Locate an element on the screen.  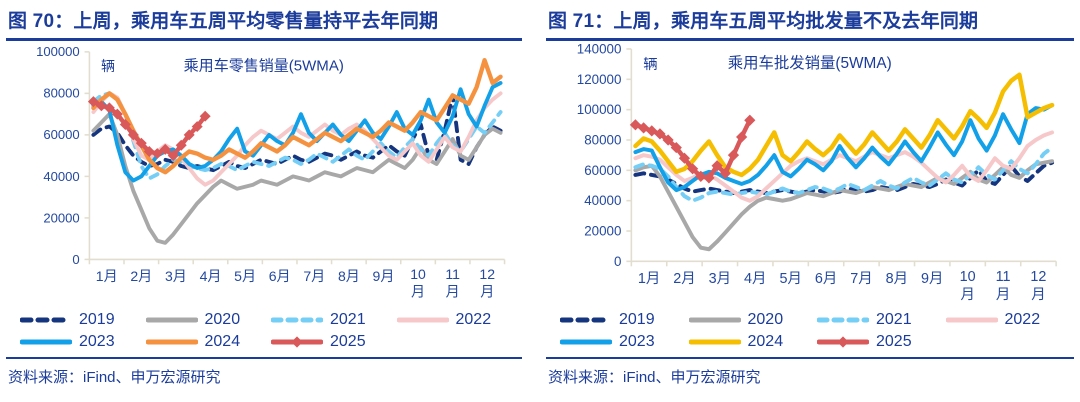
svg-text: 2月 is located at coordinates (684, 279).